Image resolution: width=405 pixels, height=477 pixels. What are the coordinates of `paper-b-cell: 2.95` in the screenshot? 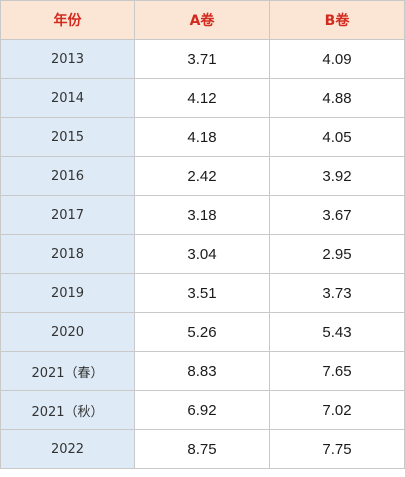 It's located at (337, 254).